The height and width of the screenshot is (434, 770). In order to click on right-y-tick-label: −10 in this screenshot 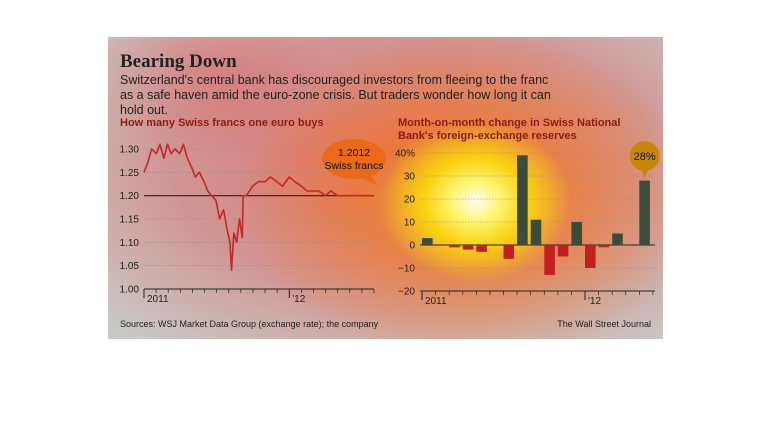, I will do `click(406, 269)`.